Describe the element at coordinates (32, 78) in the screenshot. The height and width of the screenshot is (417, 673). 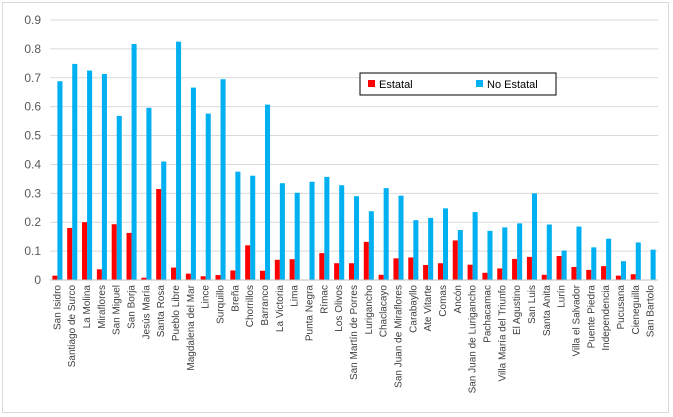
I see `y-tick-label: 0.7` at that location.